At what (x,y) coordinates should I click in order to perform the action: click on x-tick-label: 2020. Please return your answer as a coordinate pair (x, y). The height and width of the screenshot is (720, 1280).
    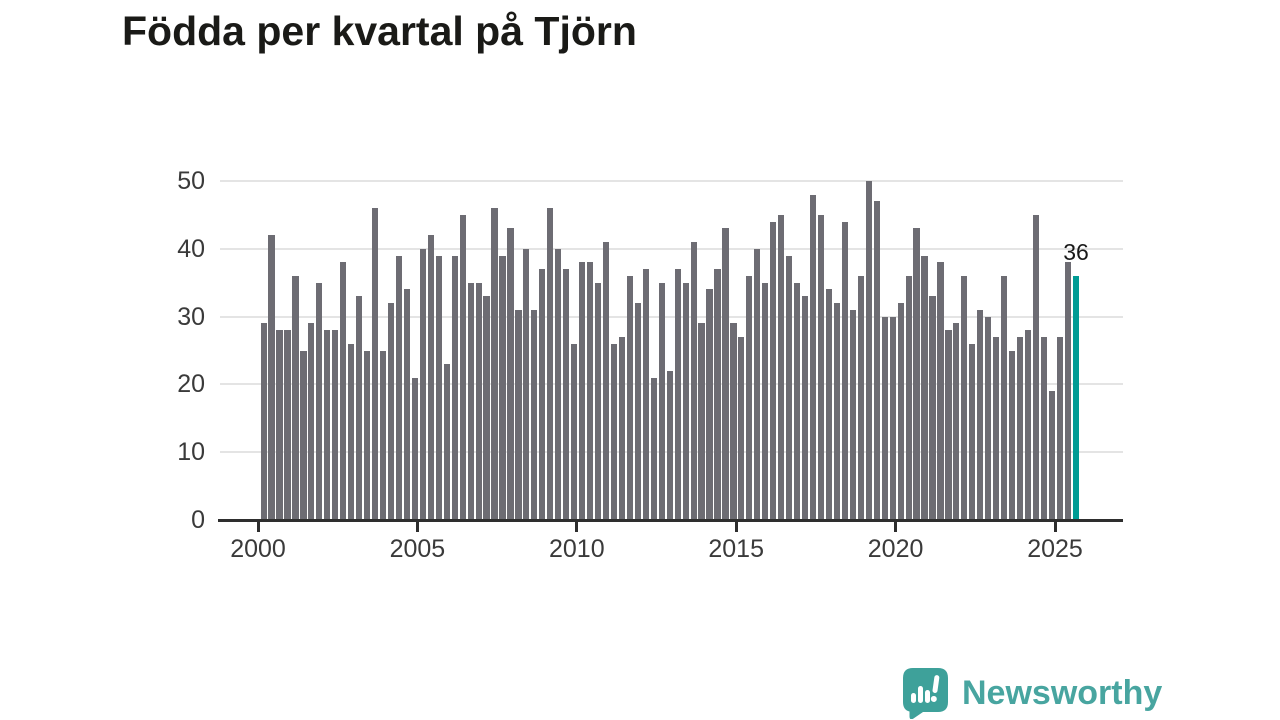
    Looking at the image, I should click on (895, 549).